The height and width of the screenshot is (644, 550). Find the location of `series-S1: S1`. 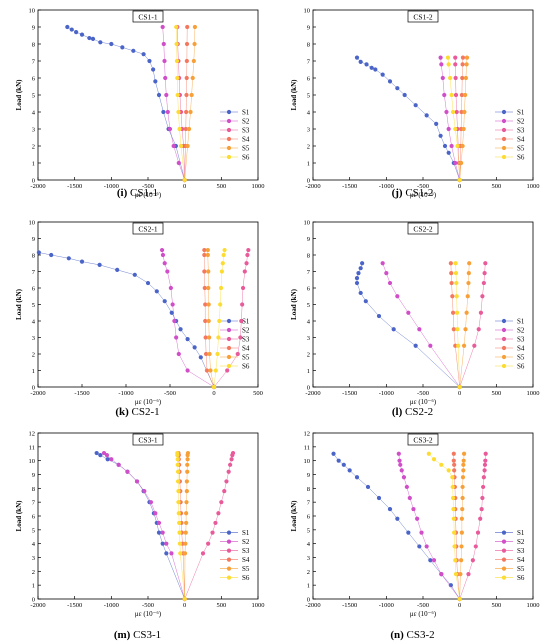

series-S1: S1 is located at coordinates (172, 526).